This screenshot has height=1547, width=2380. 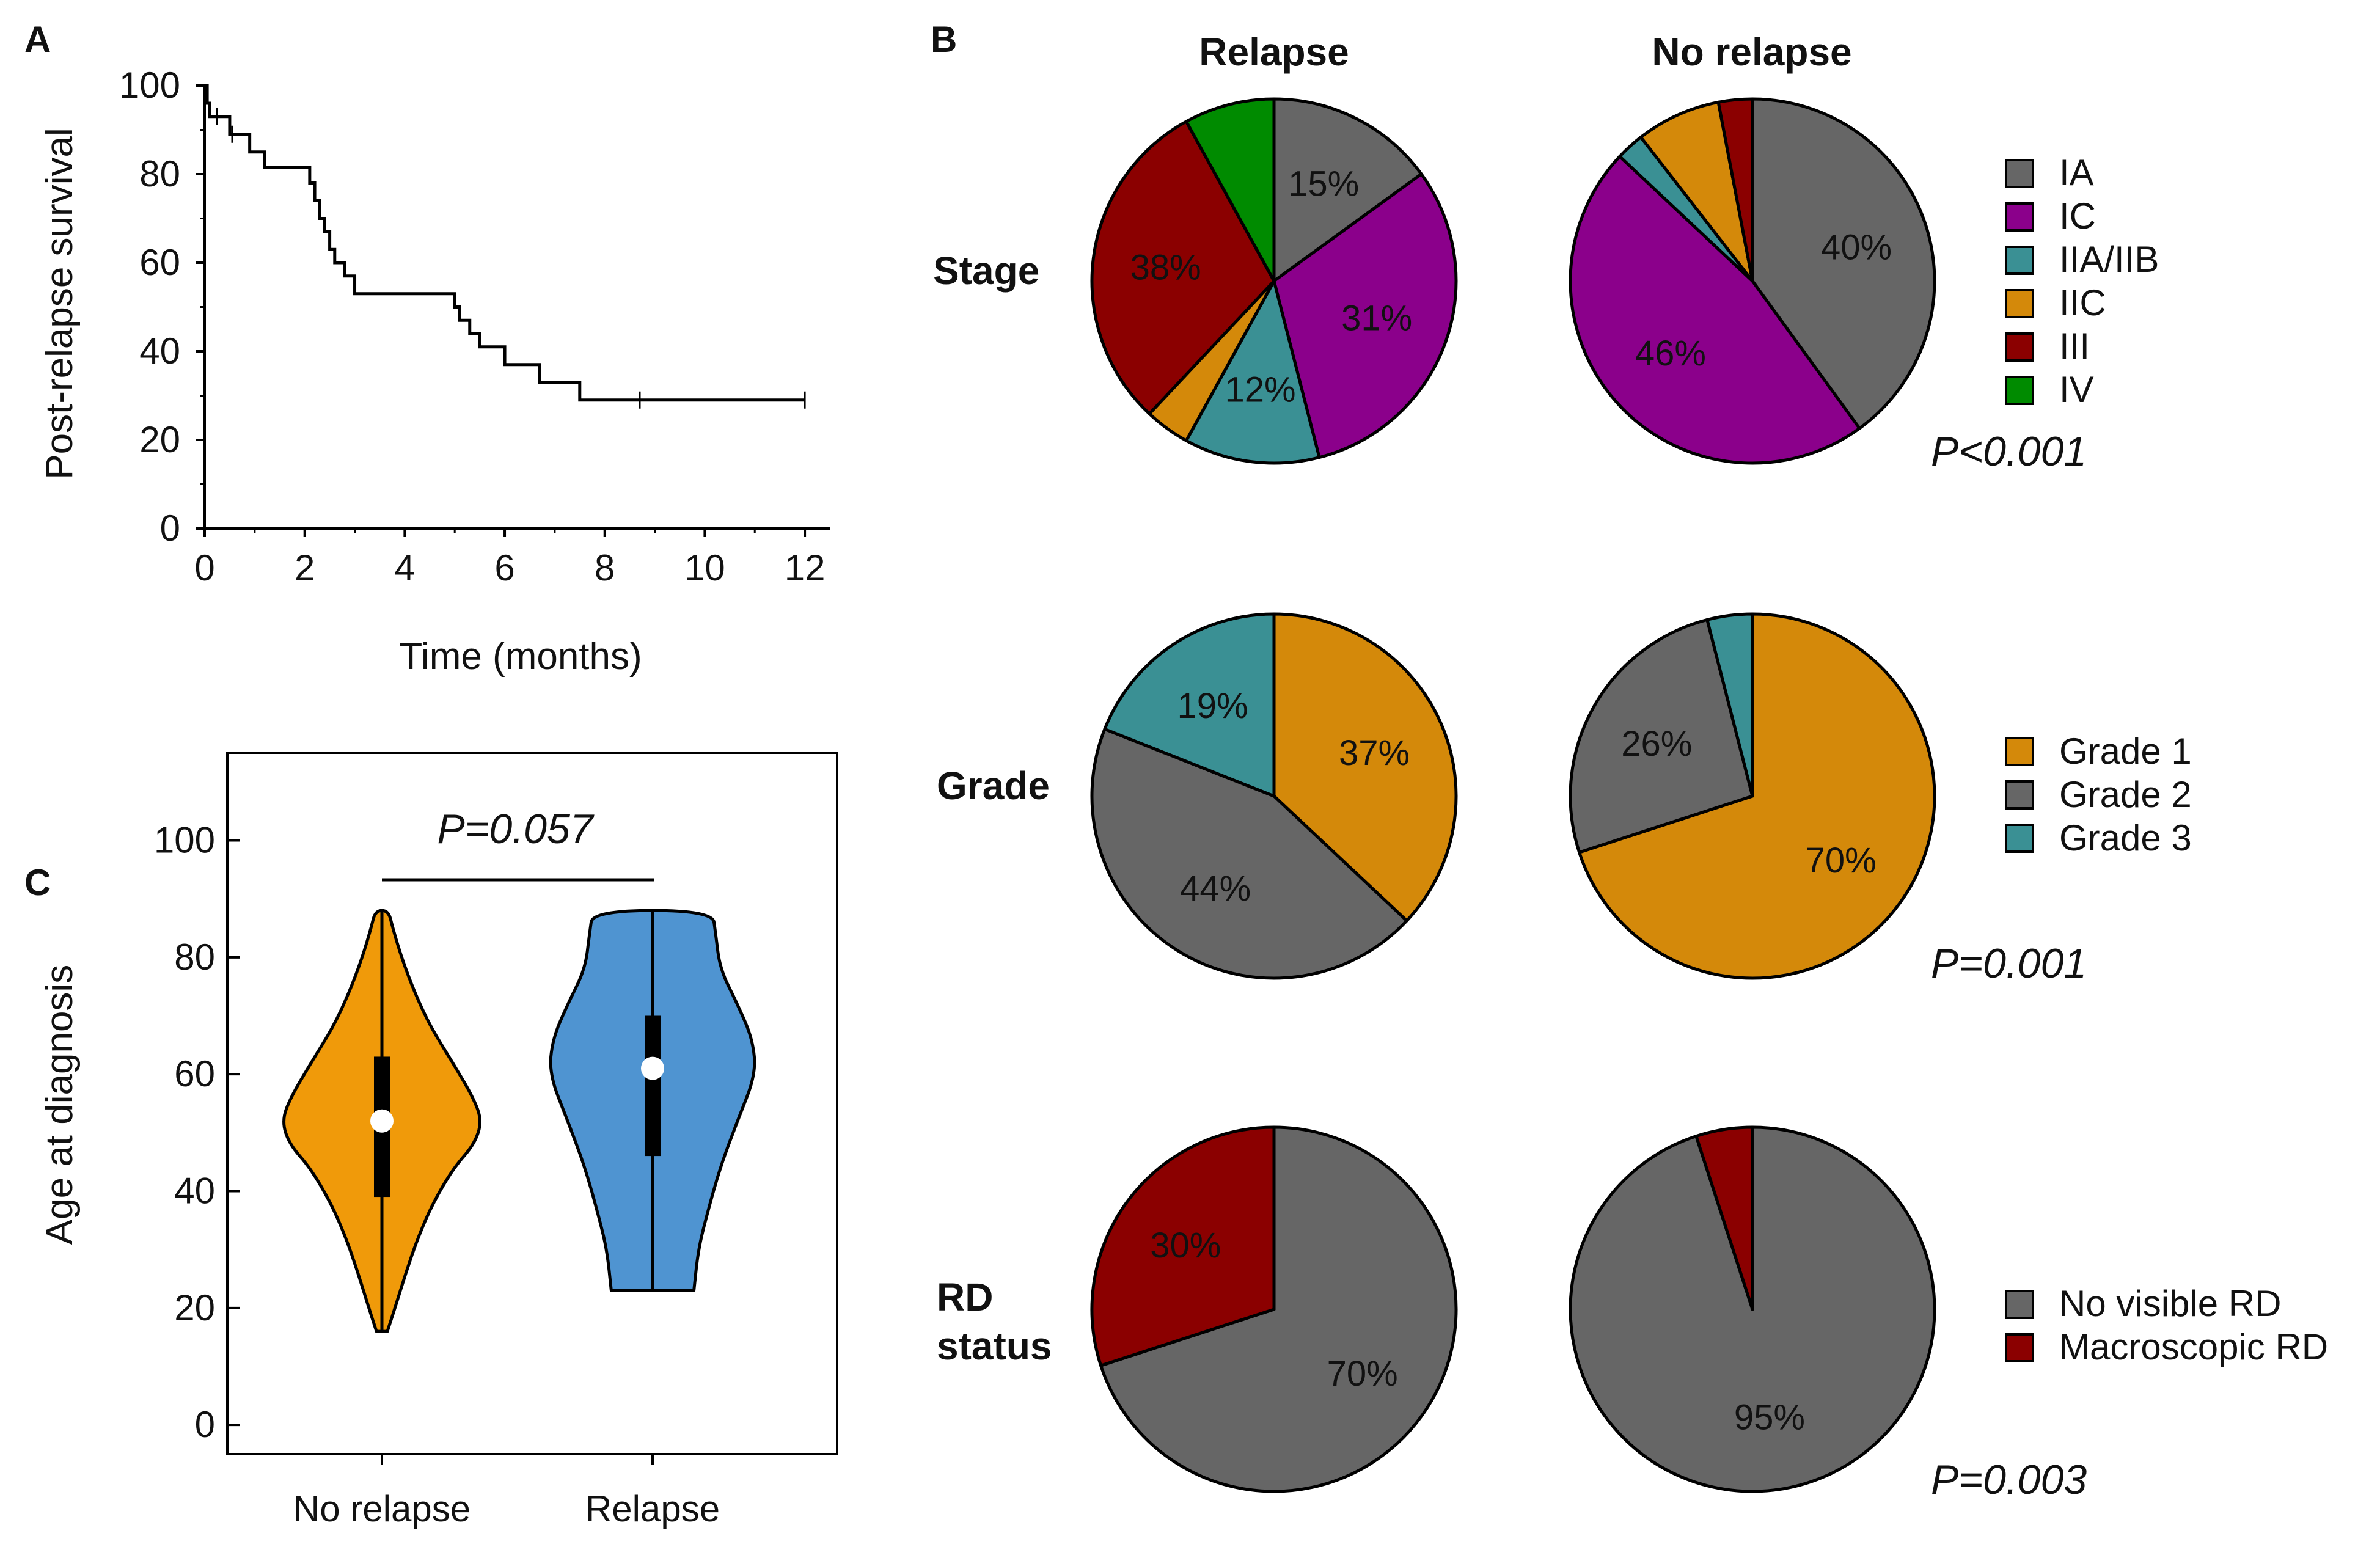 I want to click on violin-ticks: 0 20 40 60 80 100 No relapse Relapse, so click(x=437, y=1175).